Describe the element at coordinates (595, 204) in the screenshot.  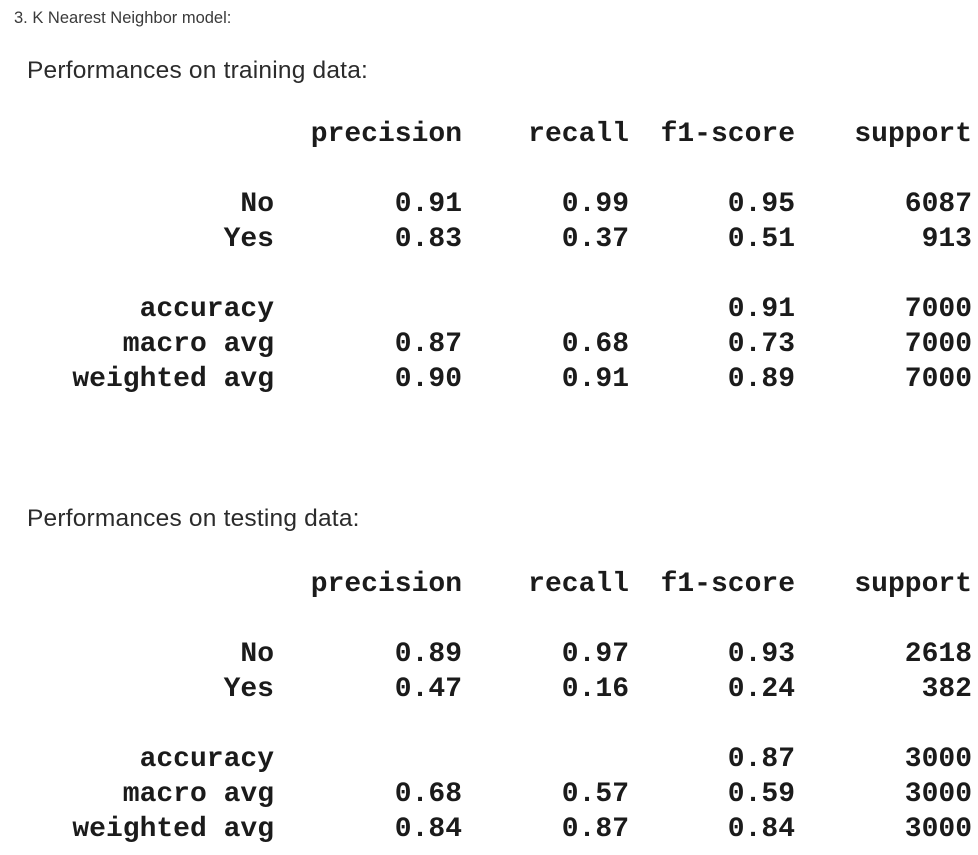
I see `cell-recall: 0.99` at that location.